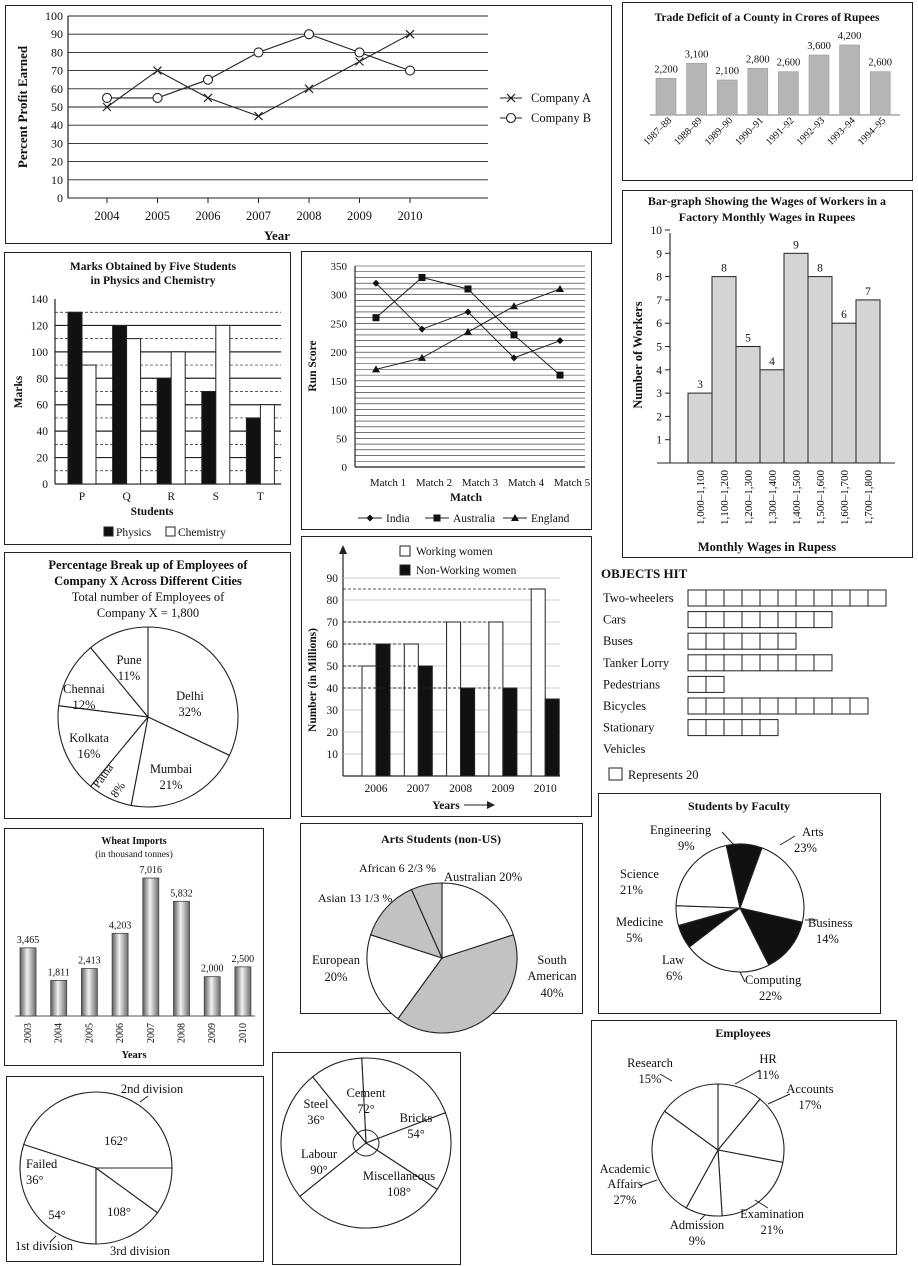  What do you see at coordinates (45, 485) in the screenshot?
I see `marks-ytick-label: 0` at bounding box center [45, 485].